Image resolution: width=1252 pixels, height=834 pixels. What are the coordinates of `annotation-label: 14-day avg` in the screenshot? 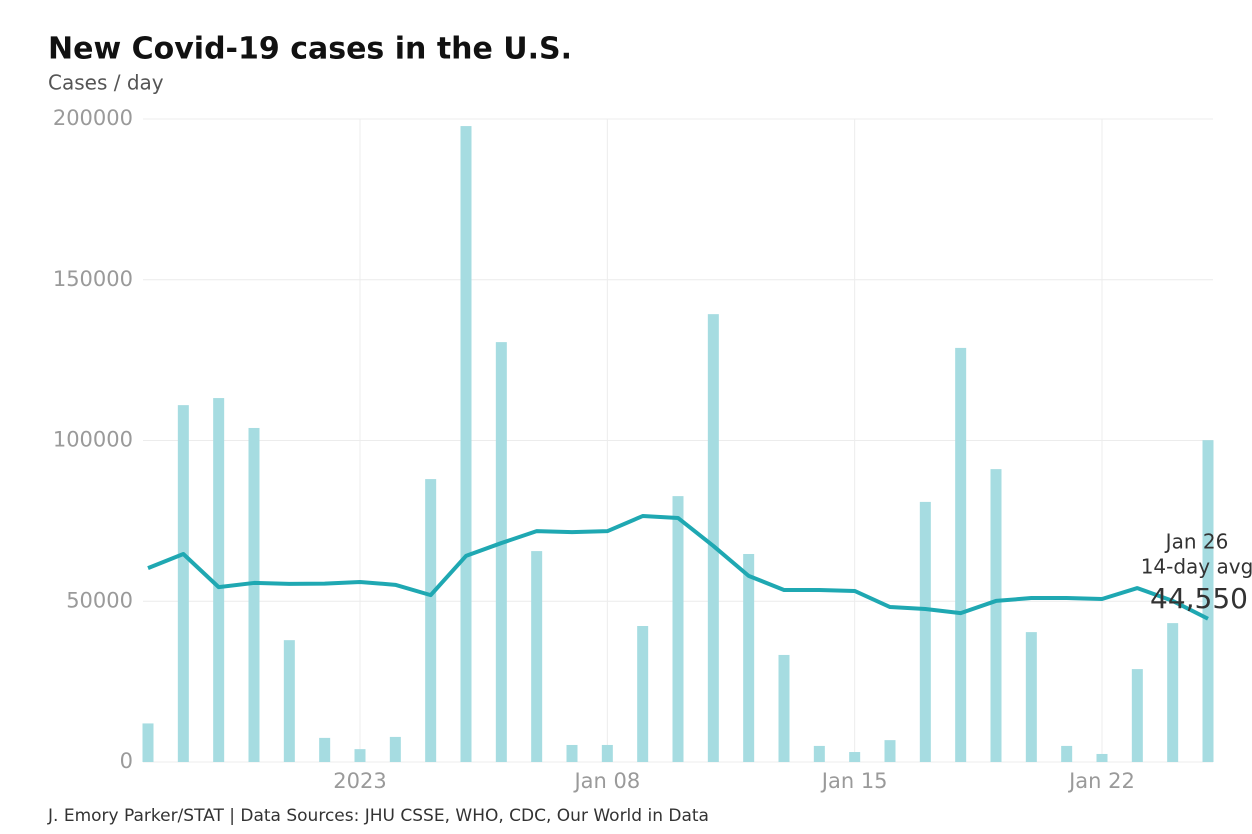 It's located at (1196, 567).